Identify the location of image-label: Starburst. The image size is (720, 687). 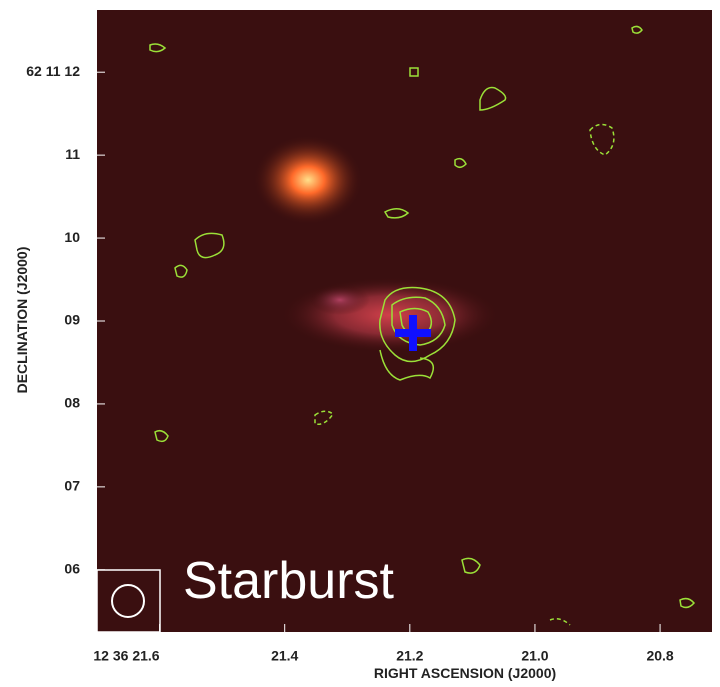
(289, 581).